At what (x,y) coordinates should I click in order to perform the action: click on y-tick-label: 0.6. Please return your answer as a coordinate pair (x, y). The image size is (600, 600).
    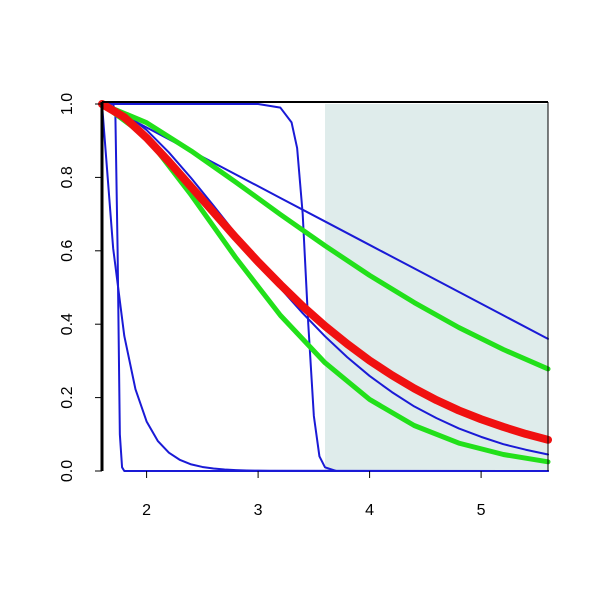
    Looking at the image, I should click on (67, 251).